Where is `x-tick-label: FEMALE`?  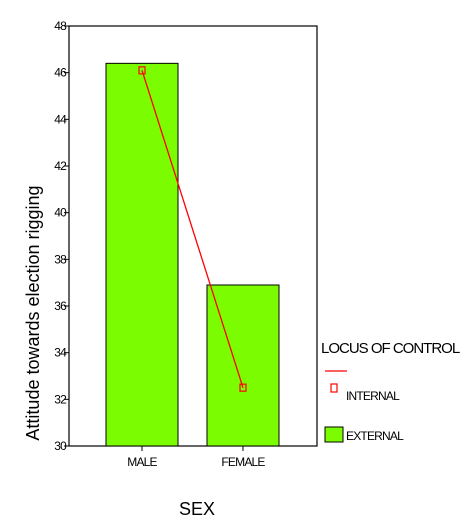 x-tick-label: FEMALE is located at coordinates (243, 462).